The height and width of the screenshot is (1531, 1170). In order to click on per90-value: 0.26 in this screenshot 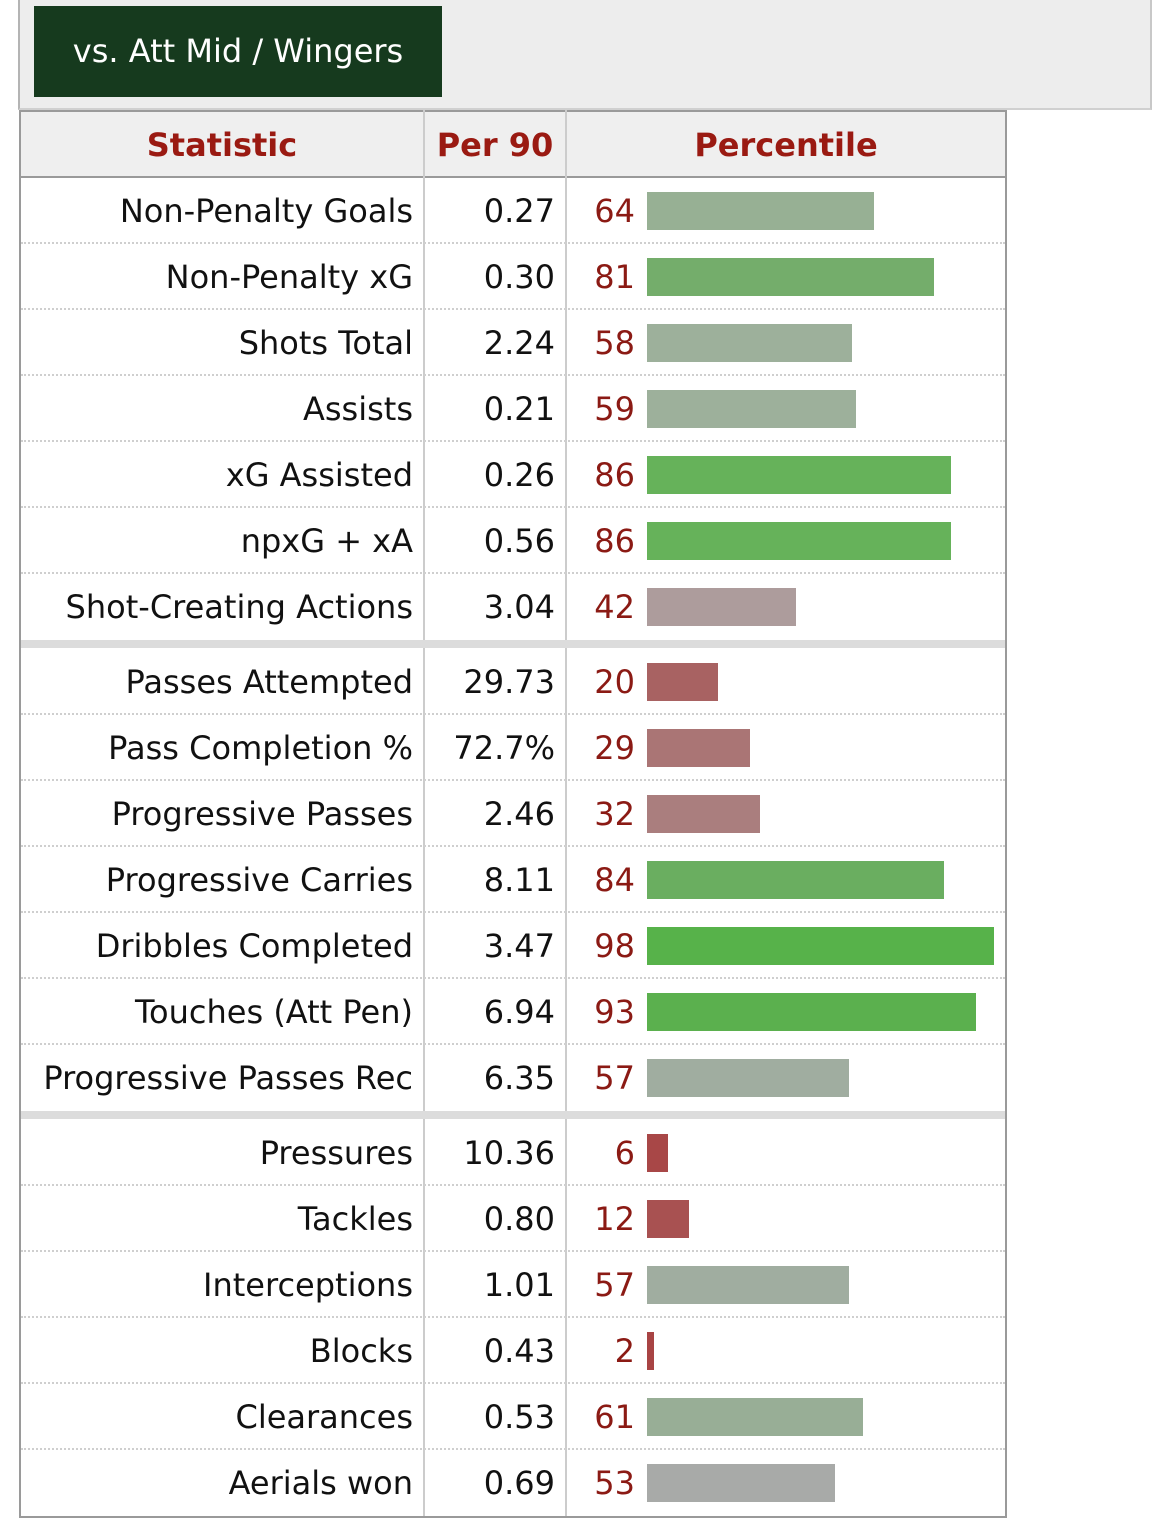, I will do `click(519, 475)`.